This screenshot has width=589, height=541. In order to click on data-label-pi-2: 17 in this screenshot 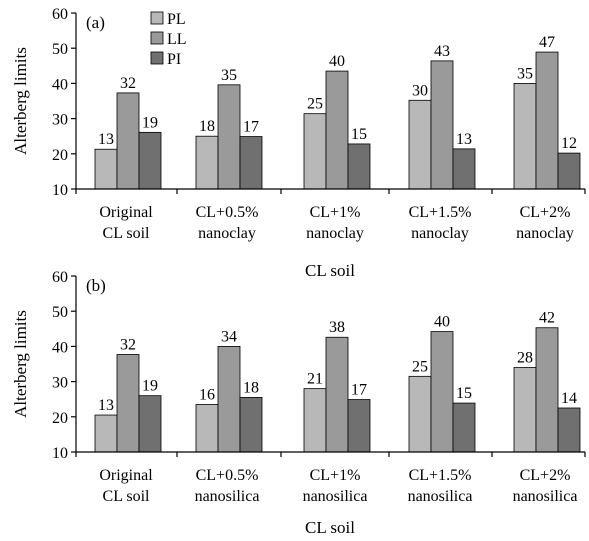, I will do `click(359, 390)`.